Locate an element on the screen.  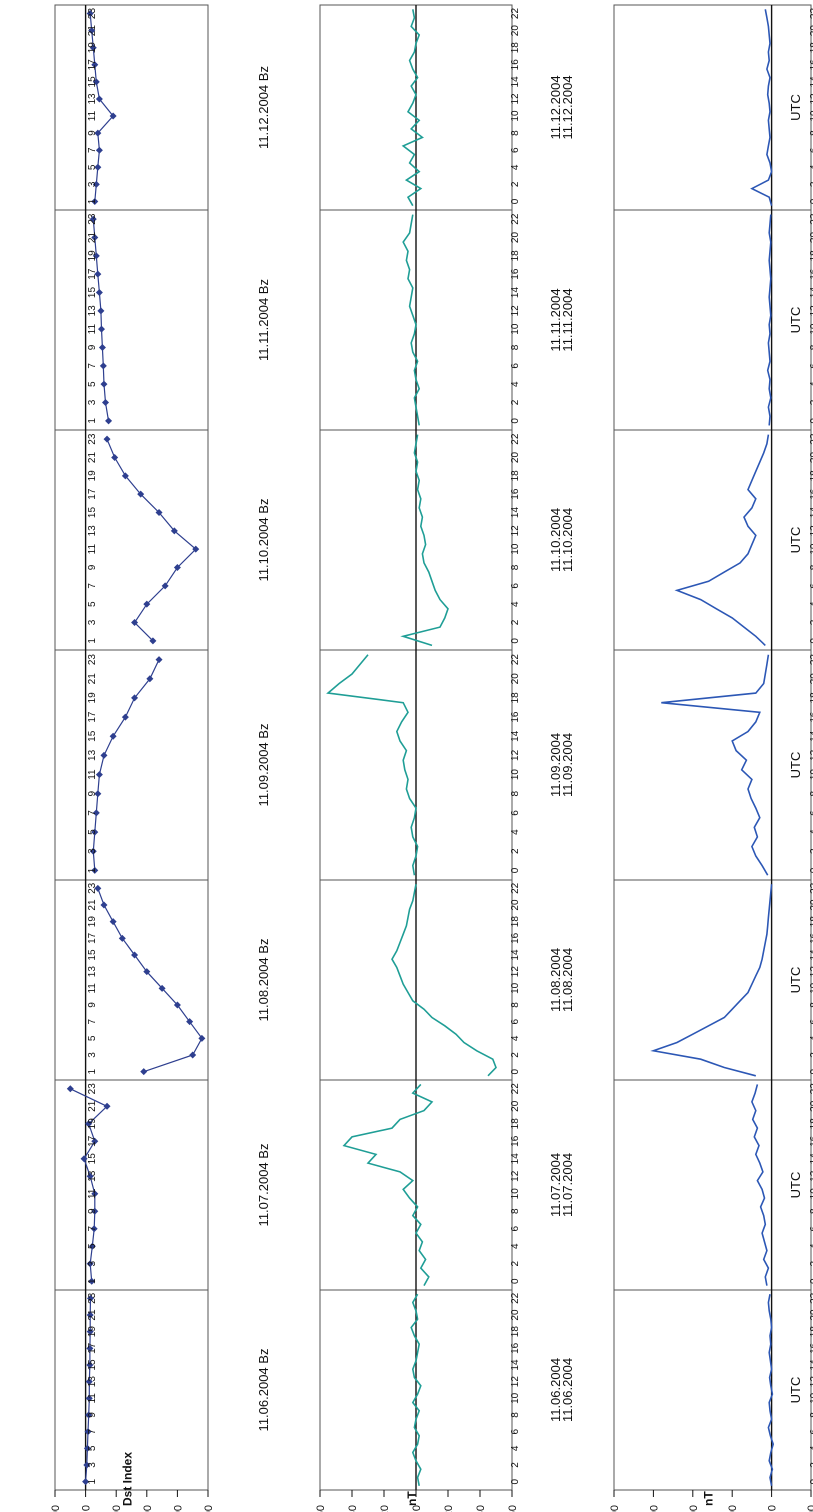
x-tick-label: 3 is located at coordinates (92, 402).